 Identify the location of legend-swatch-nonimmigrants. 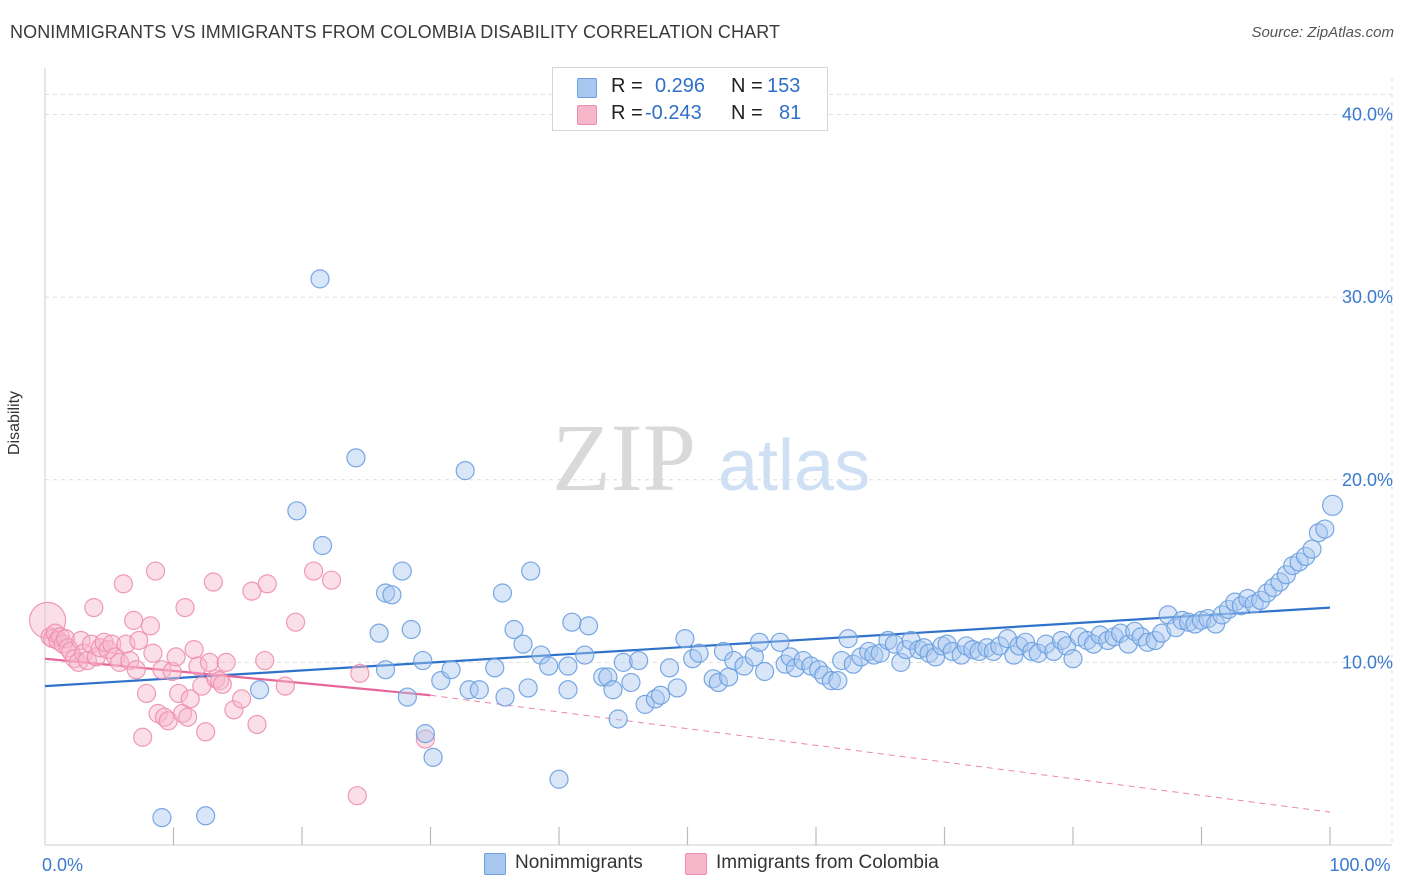
(587, 88).